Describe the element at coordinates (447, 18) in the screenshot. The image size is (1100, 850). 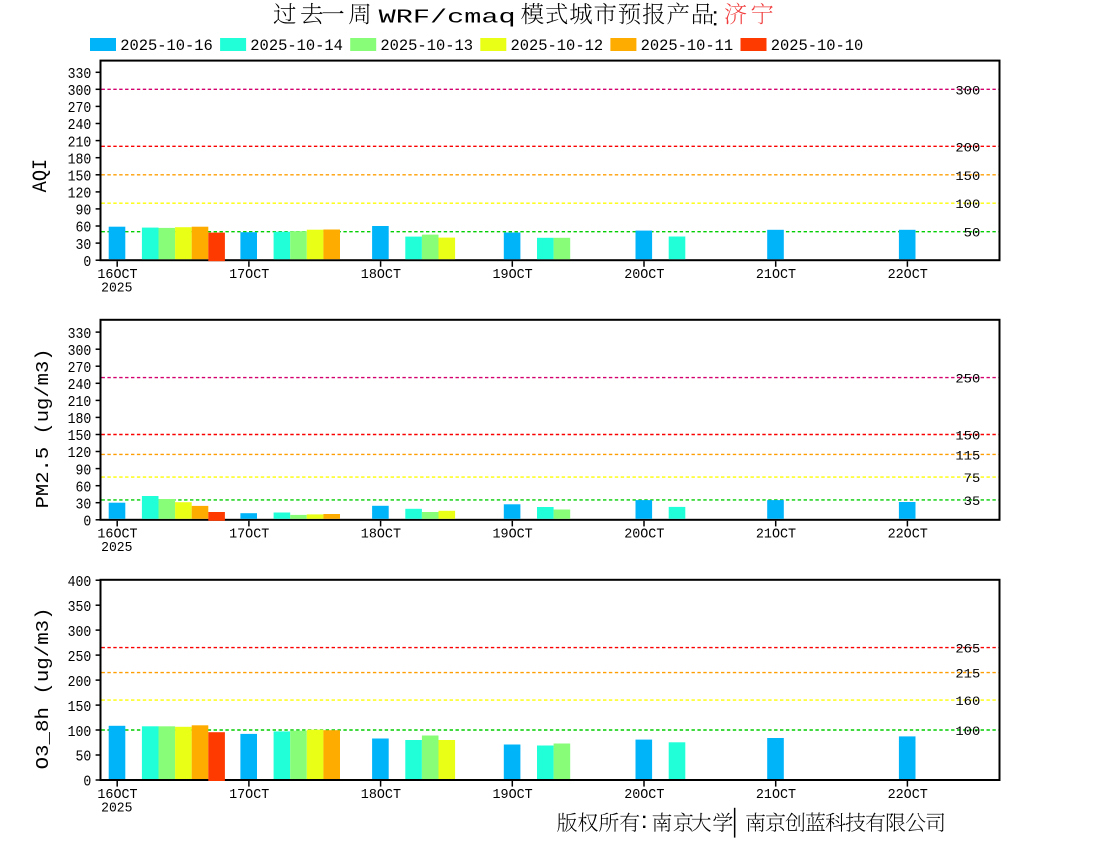
I see `svg-text: WRF/cmaq` at that location.